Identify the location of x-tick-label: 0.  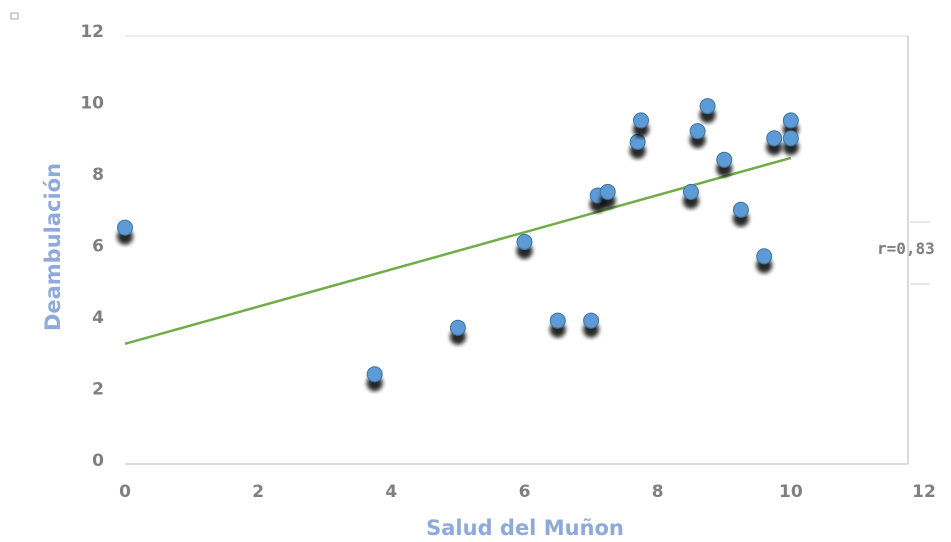
(125, 492).